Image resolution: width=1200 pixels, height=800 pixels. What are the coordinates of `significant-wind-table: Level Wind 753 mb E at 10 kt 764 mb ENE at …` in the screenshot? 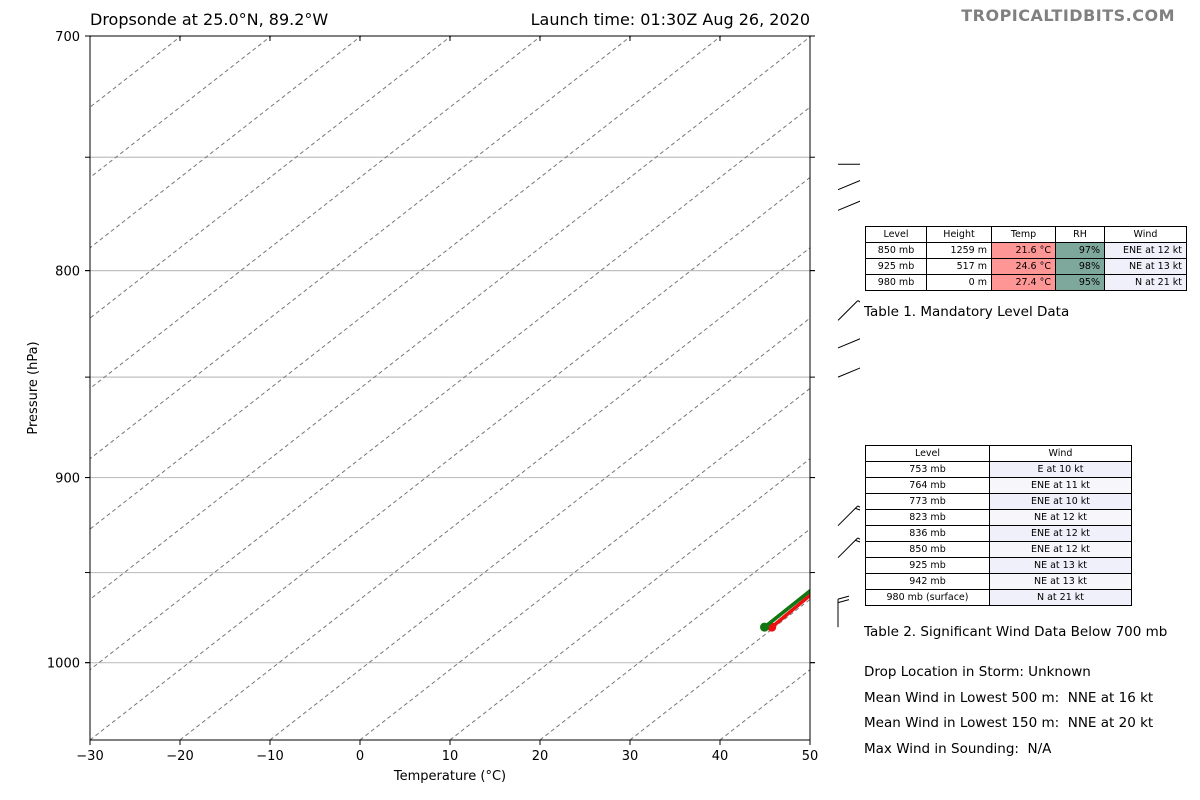 It's located at (998, 525).